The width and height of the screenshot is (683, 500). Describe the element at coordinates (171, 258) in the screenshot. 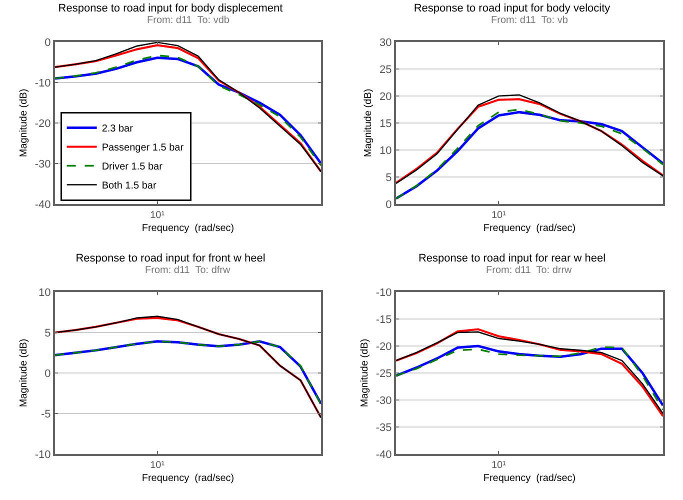

I see `chart-title: Response to road input for front w heel` at that location.